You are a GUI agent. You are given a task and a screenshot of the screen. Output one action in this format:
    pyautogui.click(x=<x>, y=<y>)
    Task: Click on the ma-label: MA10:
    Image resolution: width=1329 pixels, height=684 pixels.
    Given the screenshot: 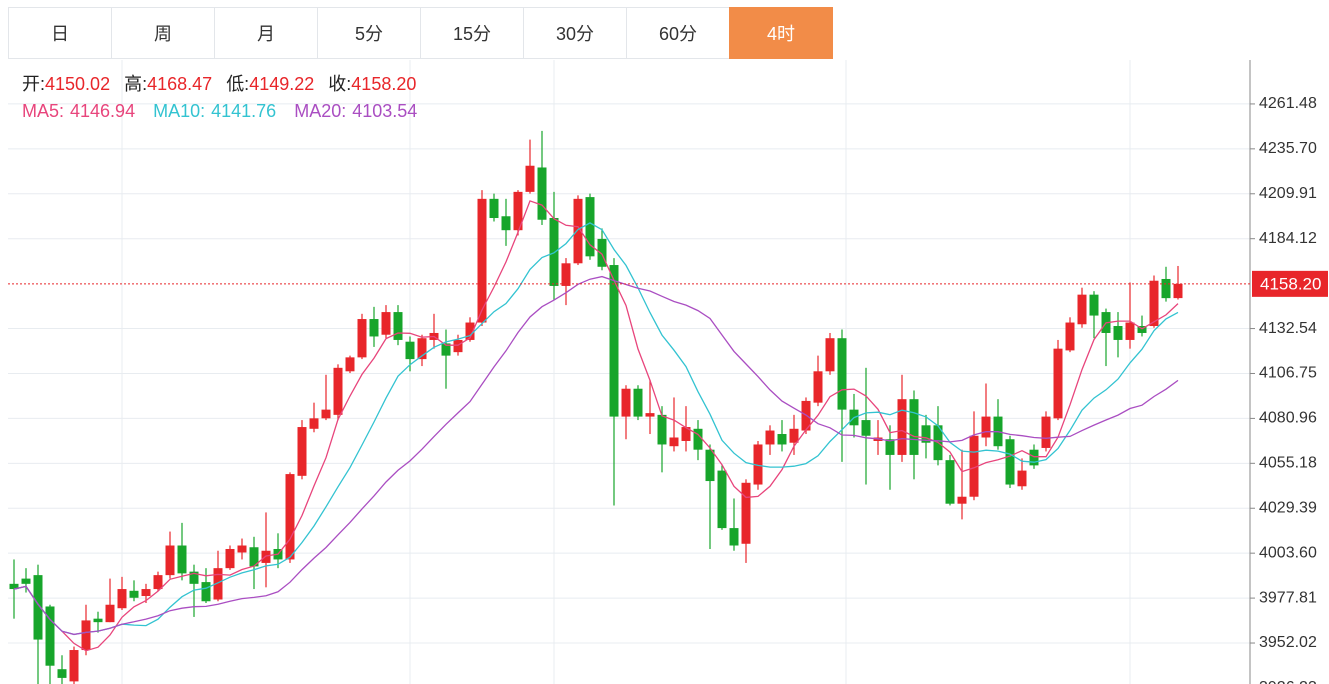 What is the action you would take?
    pyautogui.click(x=179, y=111)
    